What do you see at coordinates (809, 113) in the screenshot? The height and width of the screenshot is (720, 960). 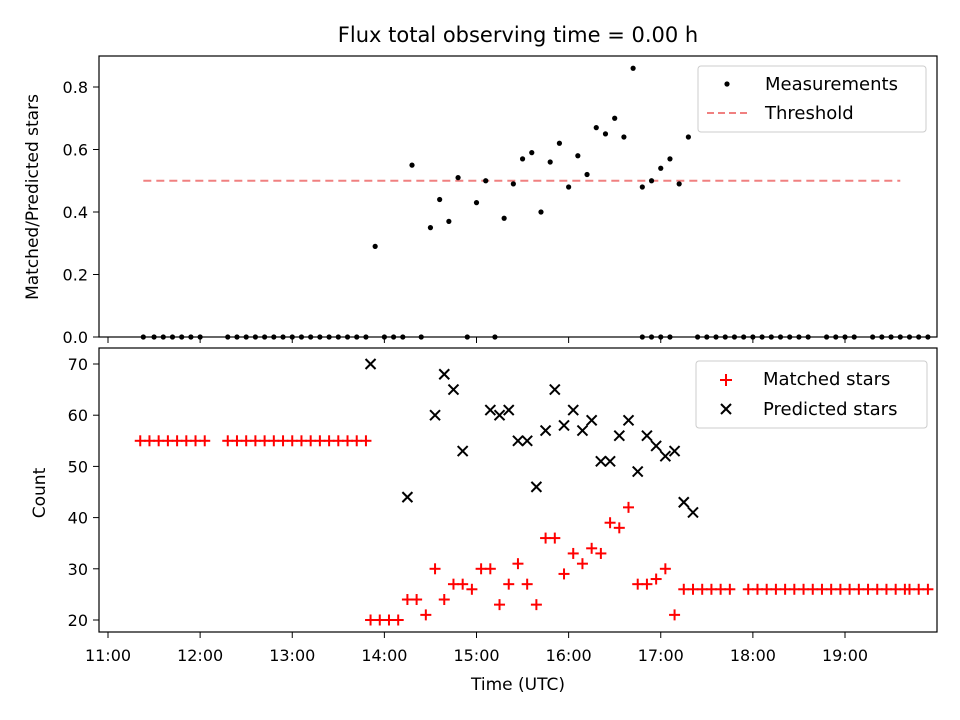 I see `legend-threshold-label: Threshold` at bounding box center [809, 113].